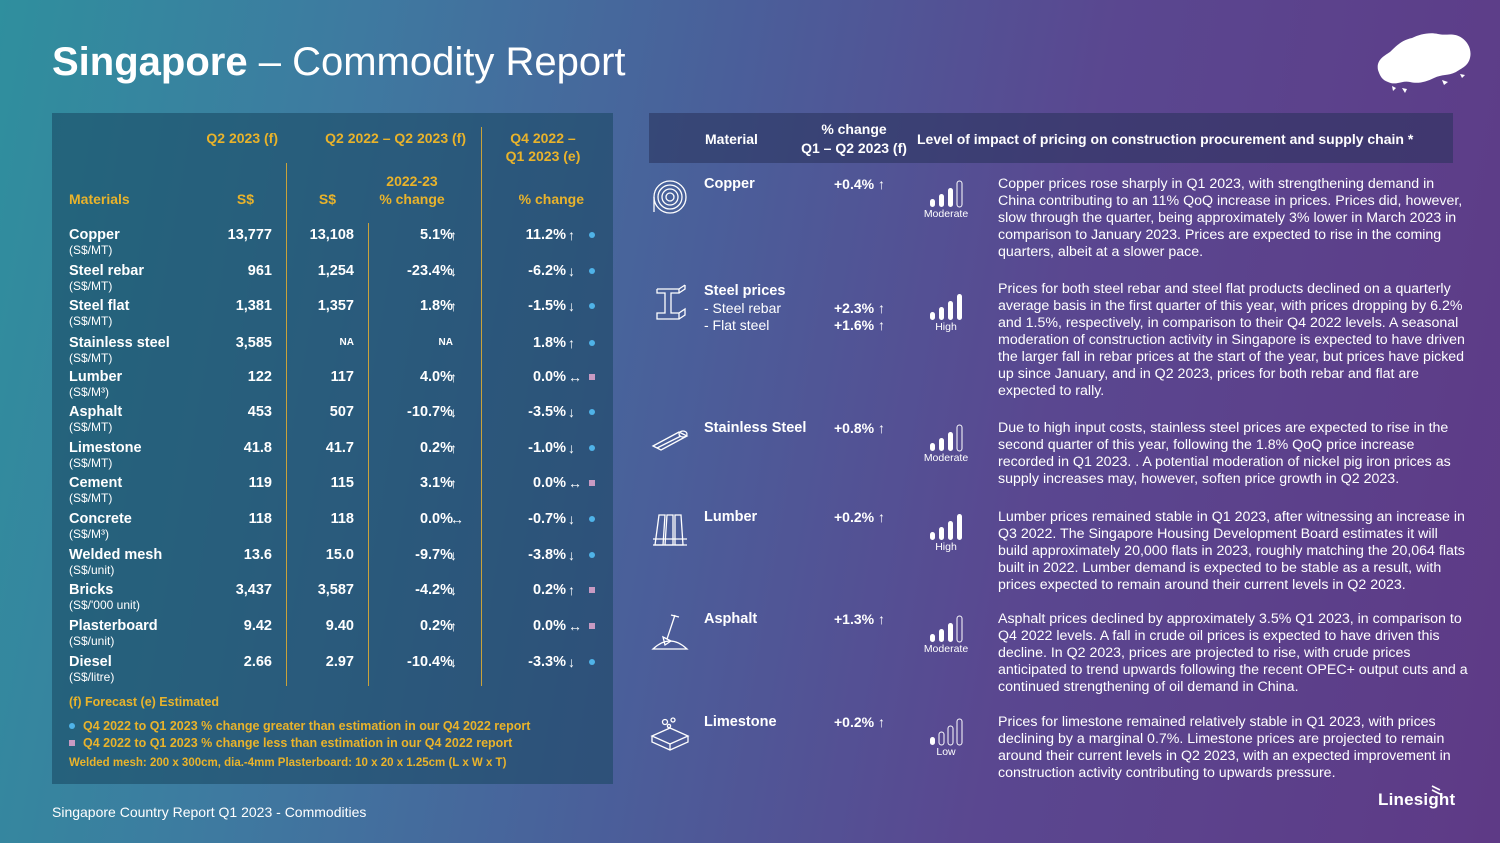 This screenshot has width=1500, height=843. I want to click on price-q2-2023: 9.42, so click(257, 626).